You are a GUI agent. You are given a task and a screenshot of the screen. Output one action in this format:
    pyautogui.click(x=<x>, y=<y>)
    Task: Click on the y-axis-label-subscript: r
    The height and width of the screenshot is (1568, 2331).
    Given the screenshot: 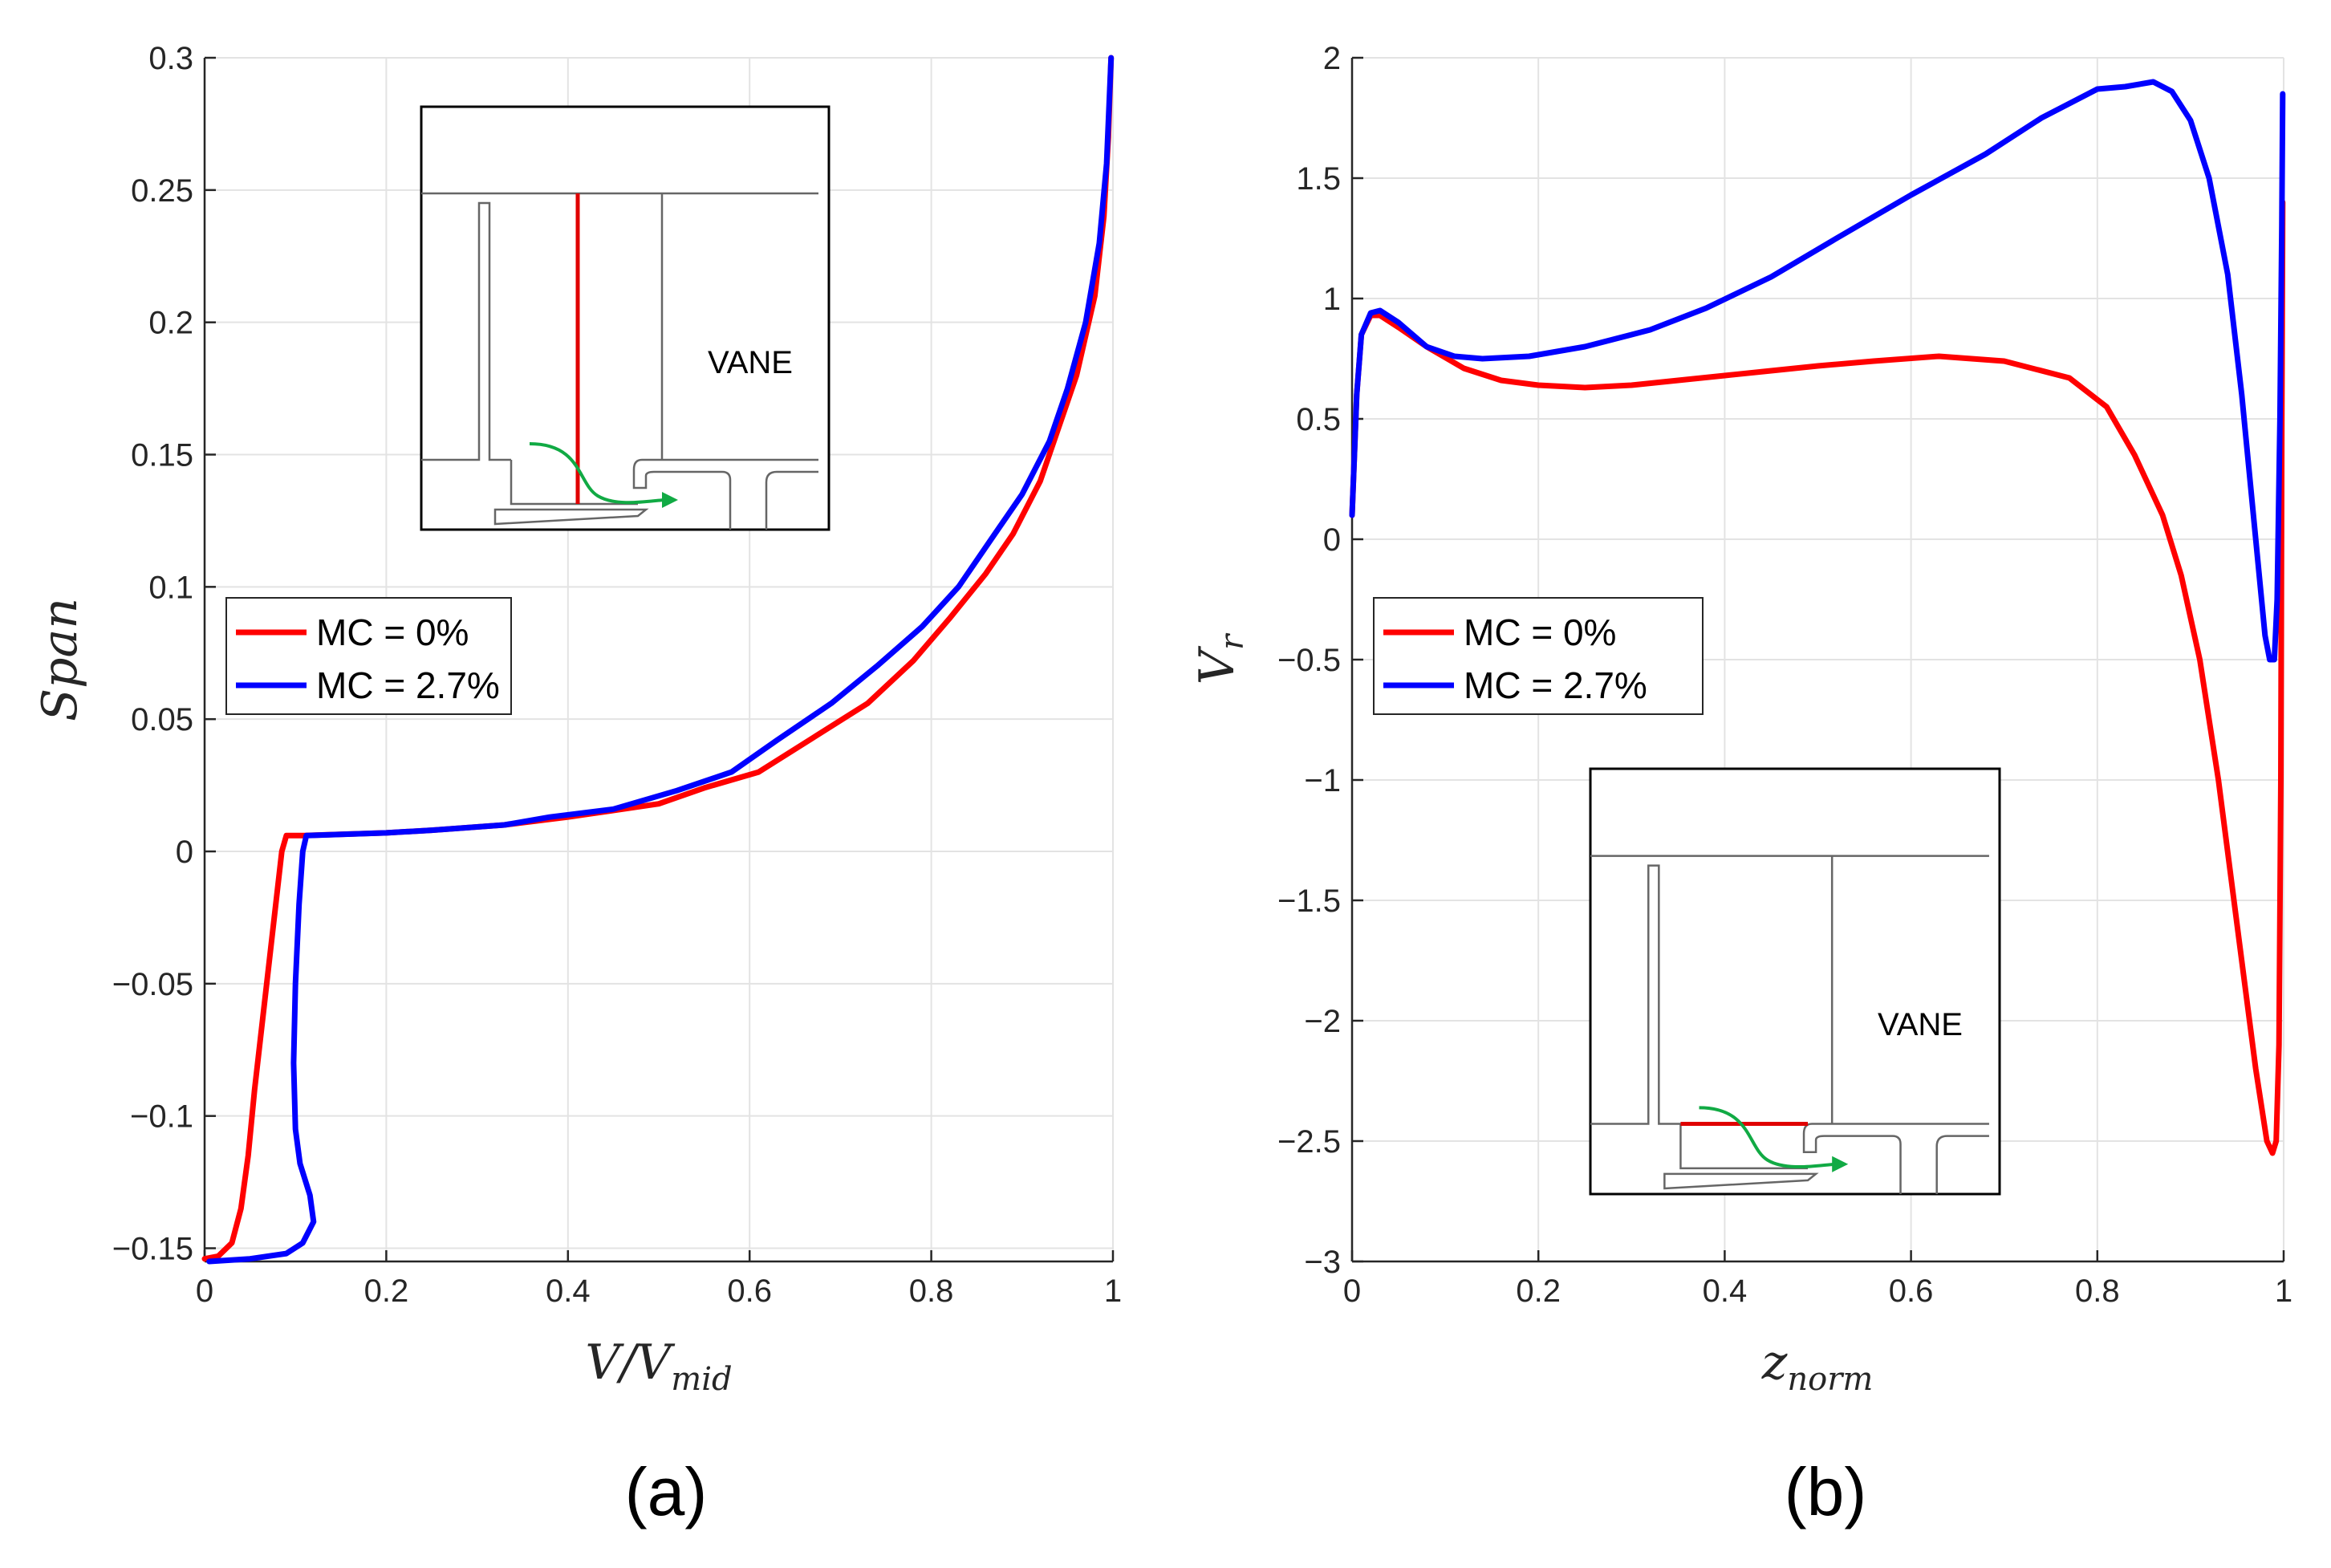 What is the action you would take?
    pyautogui.click(x=1232, y=641)
    